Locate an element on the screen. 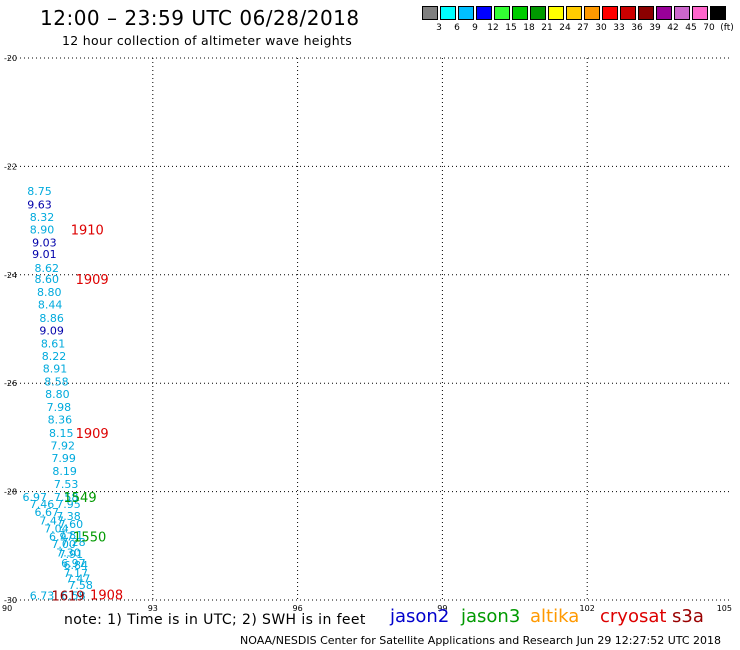 Image resolution: width=740 pixels, height=650 pixels. wave-height-label: 8.61 is located at coordinates (53, 344).